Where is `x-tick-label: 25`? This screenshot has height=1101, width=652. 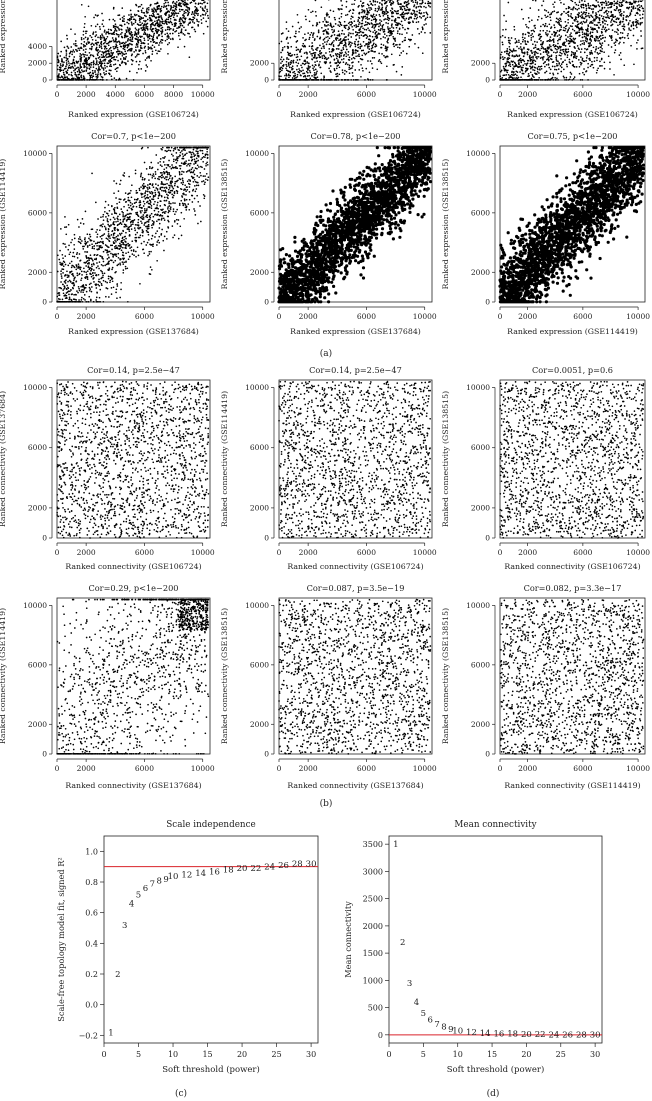 x-tick-label: 25 is located at coordinates (276, 1054).